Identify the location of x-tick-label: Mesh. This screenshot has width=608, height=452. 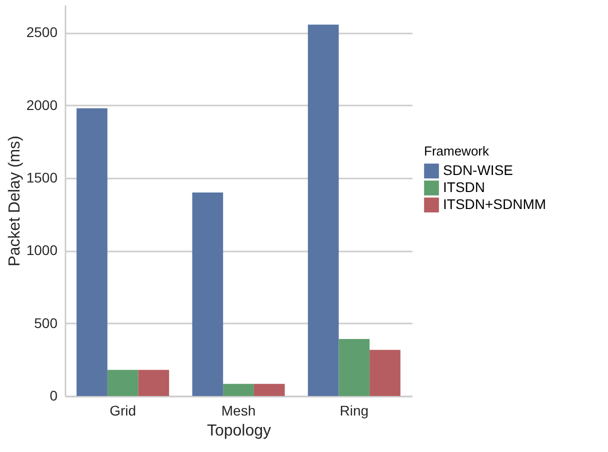
(238, 410).